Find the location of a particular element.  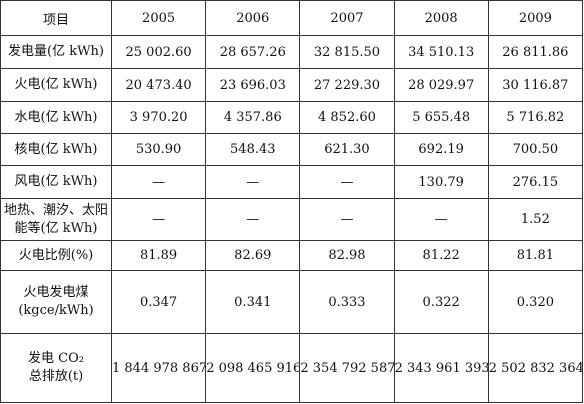

value-cell: 81.81 is located at coordinates (535, 255).